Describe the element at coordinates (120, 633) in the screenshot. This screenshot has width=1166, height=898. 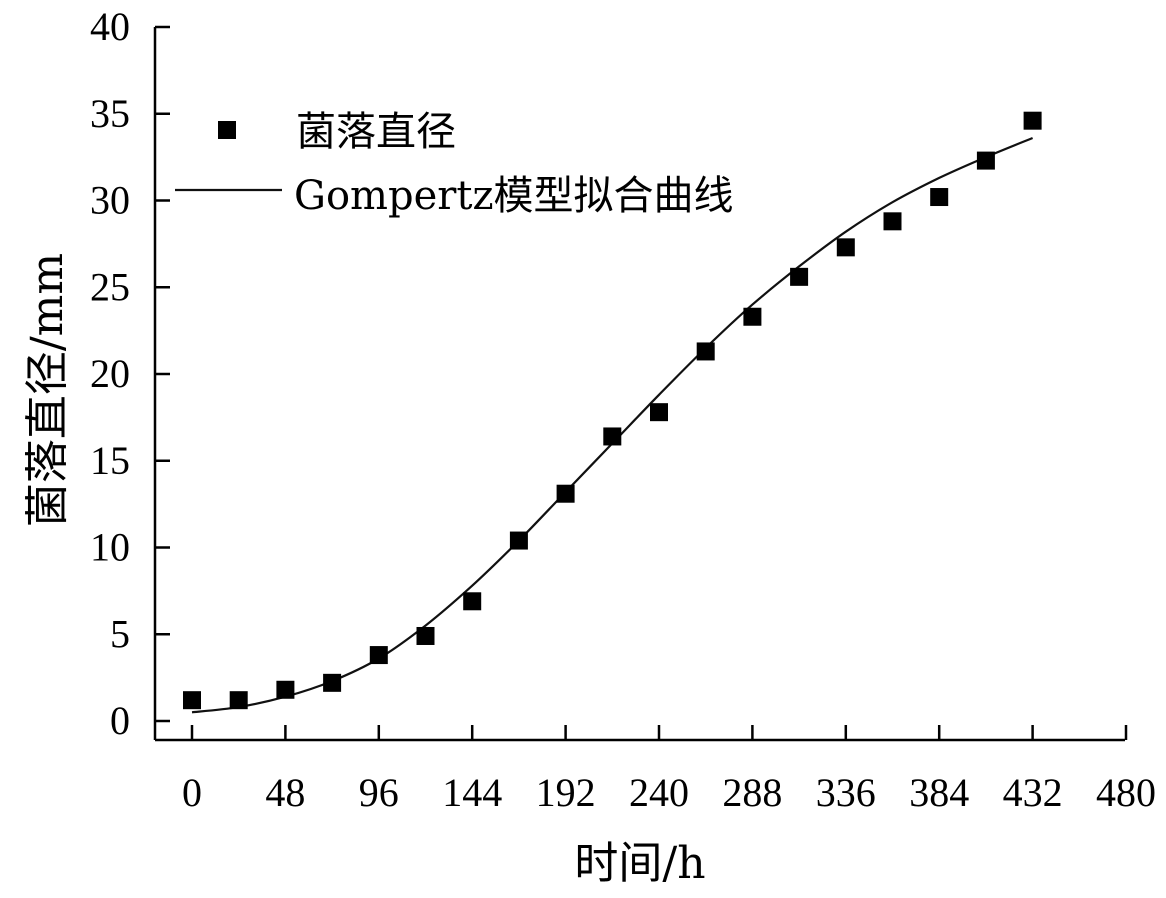
I see `y-tick-label: 5` at that location.